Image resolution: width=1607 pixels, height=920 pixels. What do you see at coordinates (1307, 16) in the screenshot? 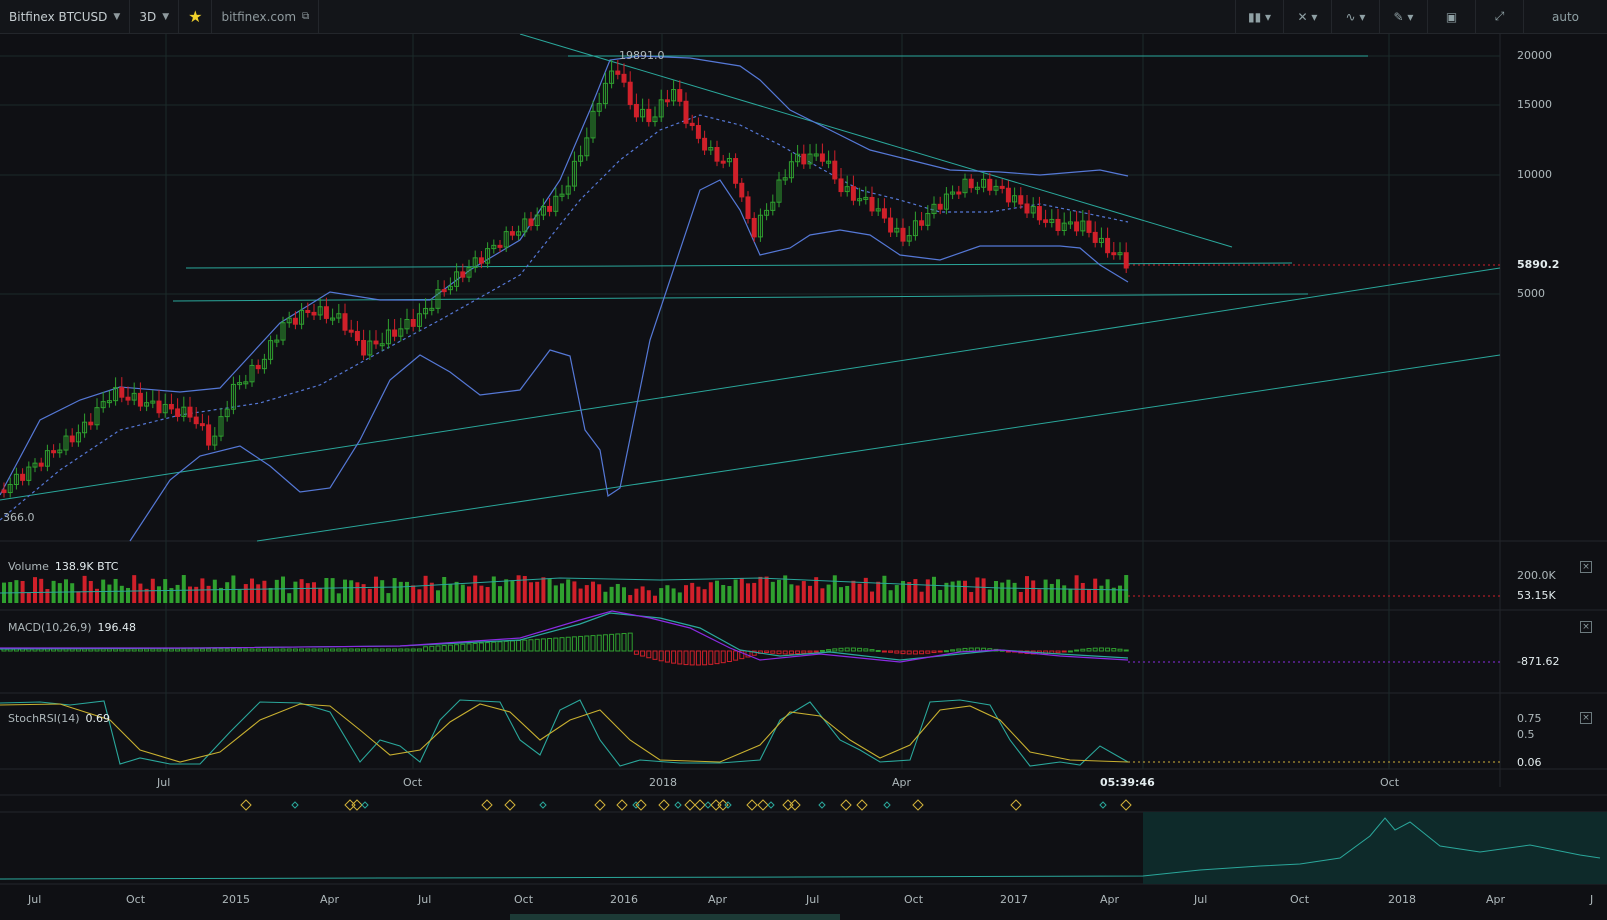
I see `compare-button: ✕ ▾` at bounding box center [1307, 16].